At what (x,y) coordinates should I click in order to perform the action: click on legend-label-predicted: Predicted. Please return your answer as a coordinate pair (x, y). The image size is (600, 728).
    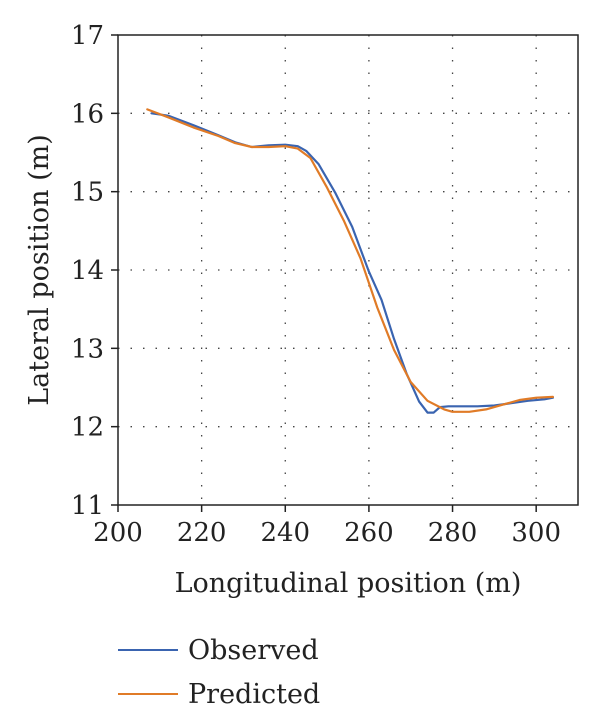
    Looking at the image, I should click on (254, 694).